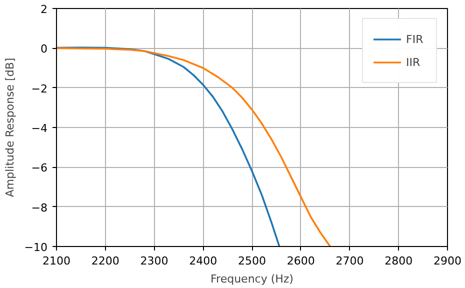  Describe the element at coordinates (414, 62) in the screenshot. I see `legend-label: IIR` at that location.